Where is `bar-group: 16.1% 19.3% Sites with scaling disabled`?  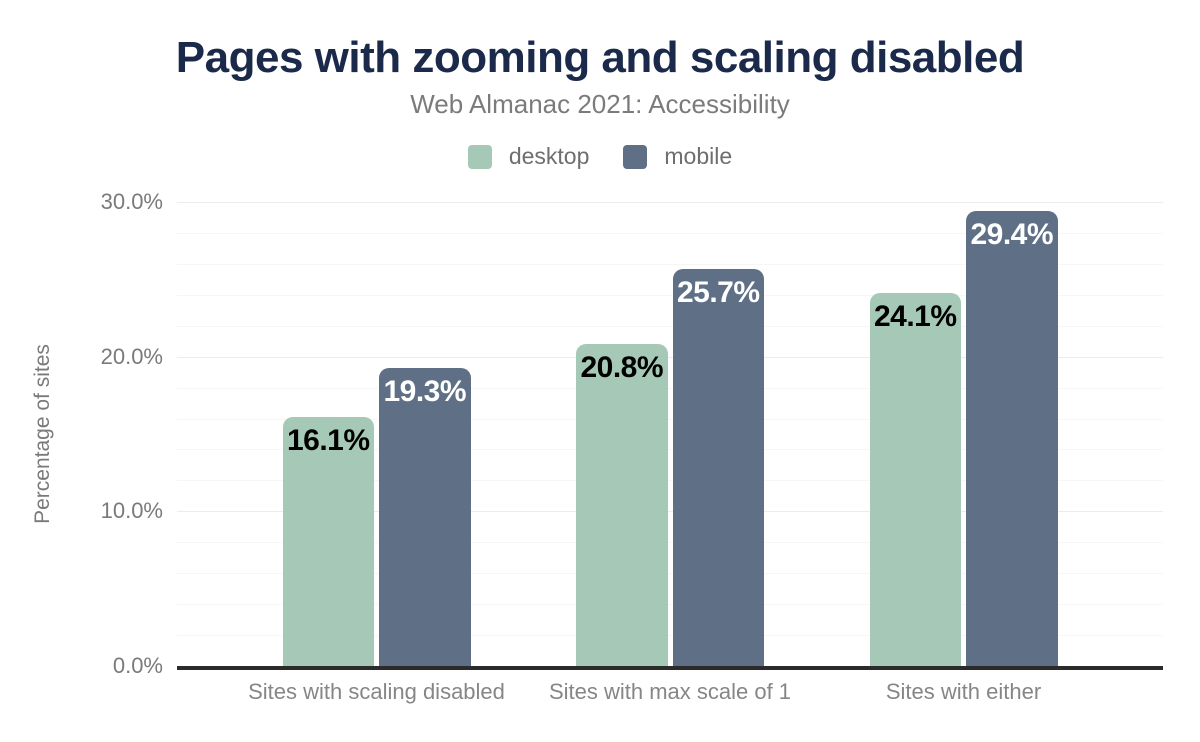
bar-group: 16.1% 19.3% Sites with scaling disabled is located at coordinates (376, 453).